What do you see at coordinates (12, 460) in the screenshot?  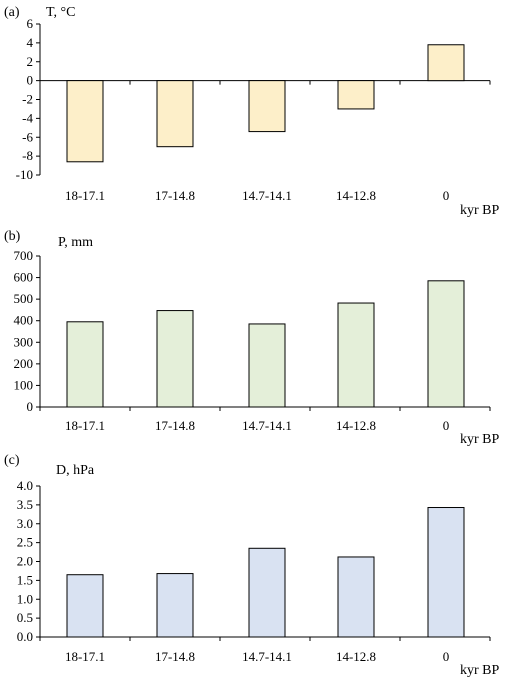 I see `panel-label: (c)` at bounding box center [12, 460].